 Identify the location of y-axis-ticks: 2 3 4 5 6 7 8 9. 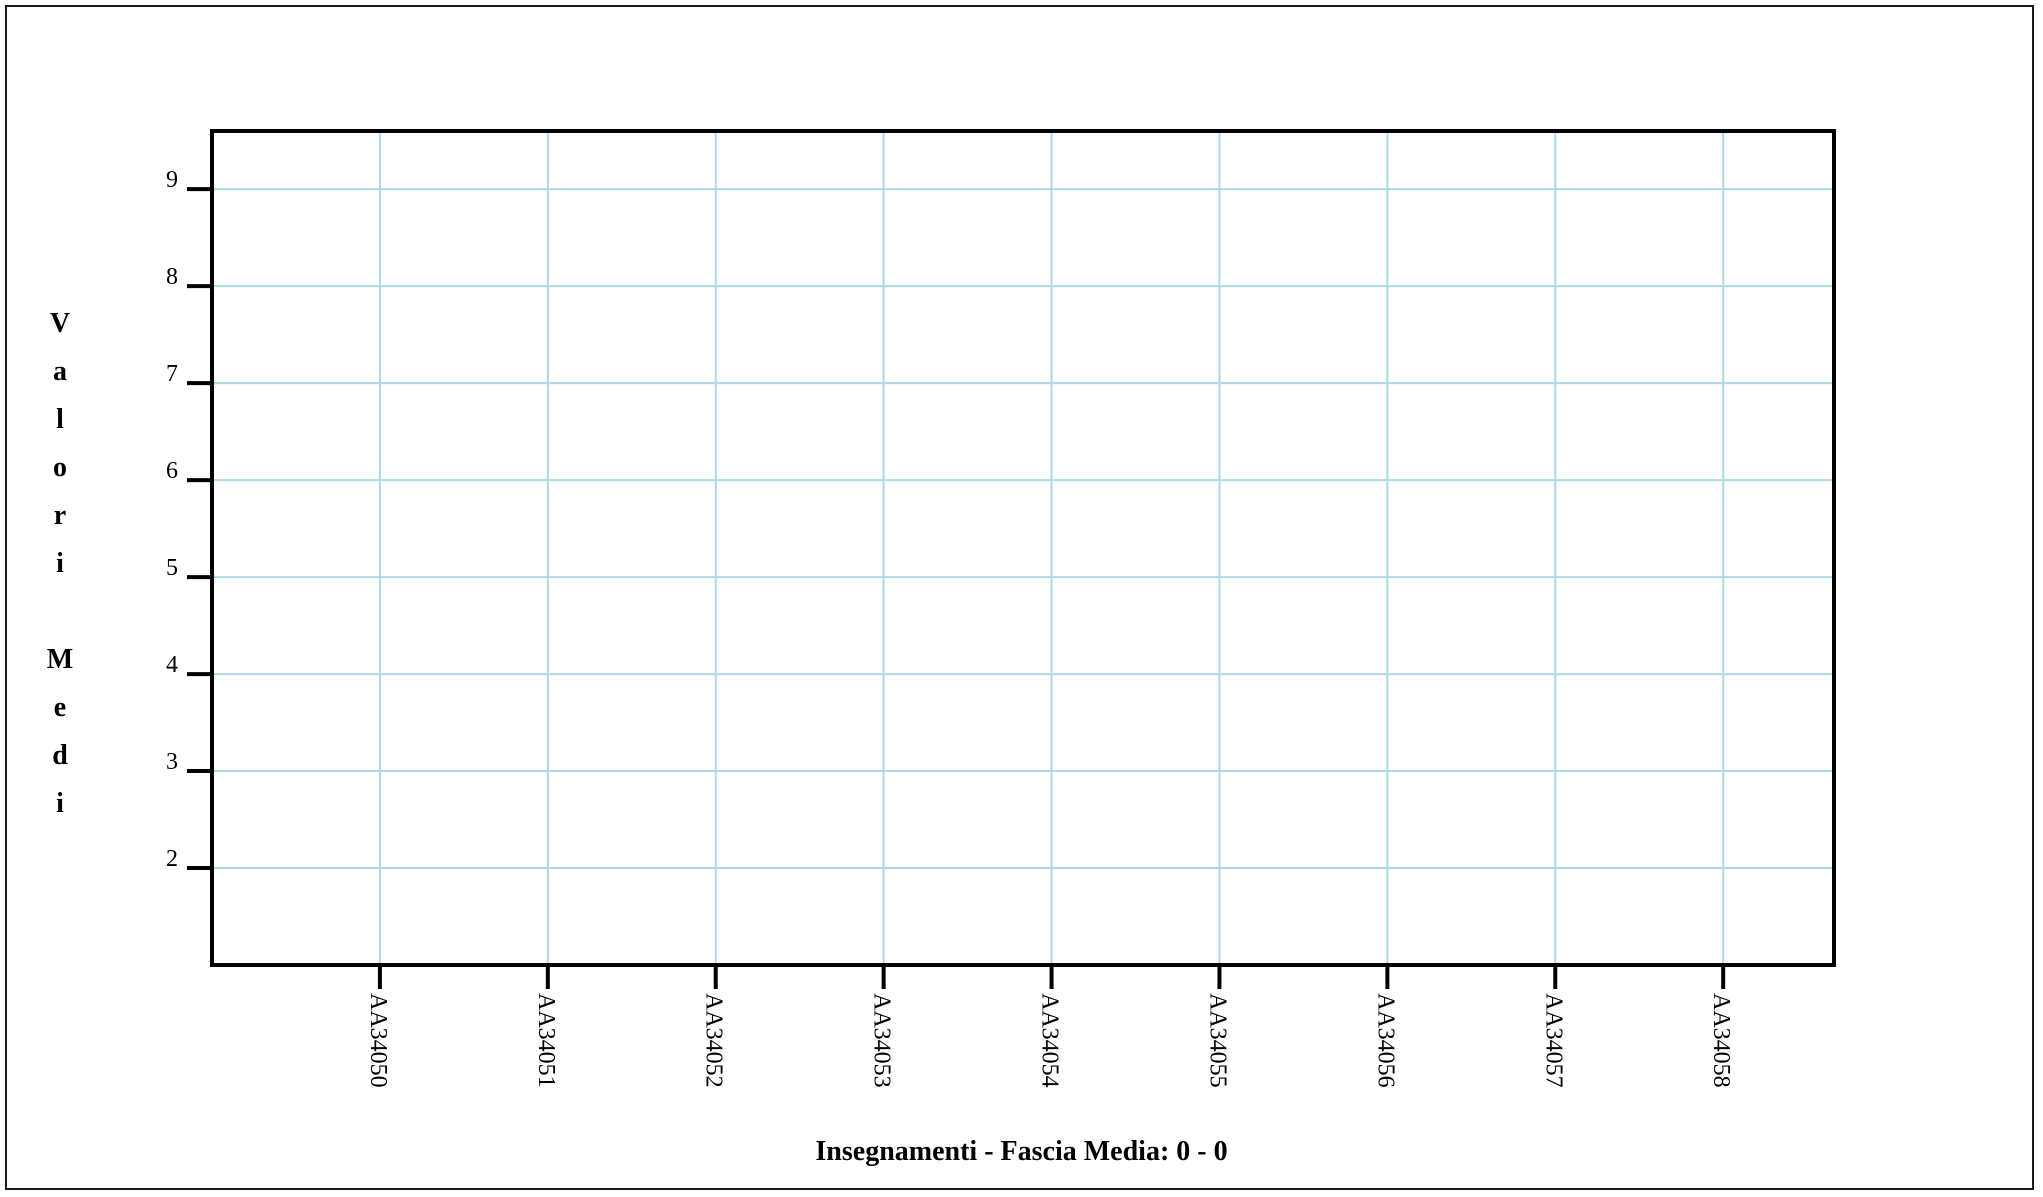
(189, 519).